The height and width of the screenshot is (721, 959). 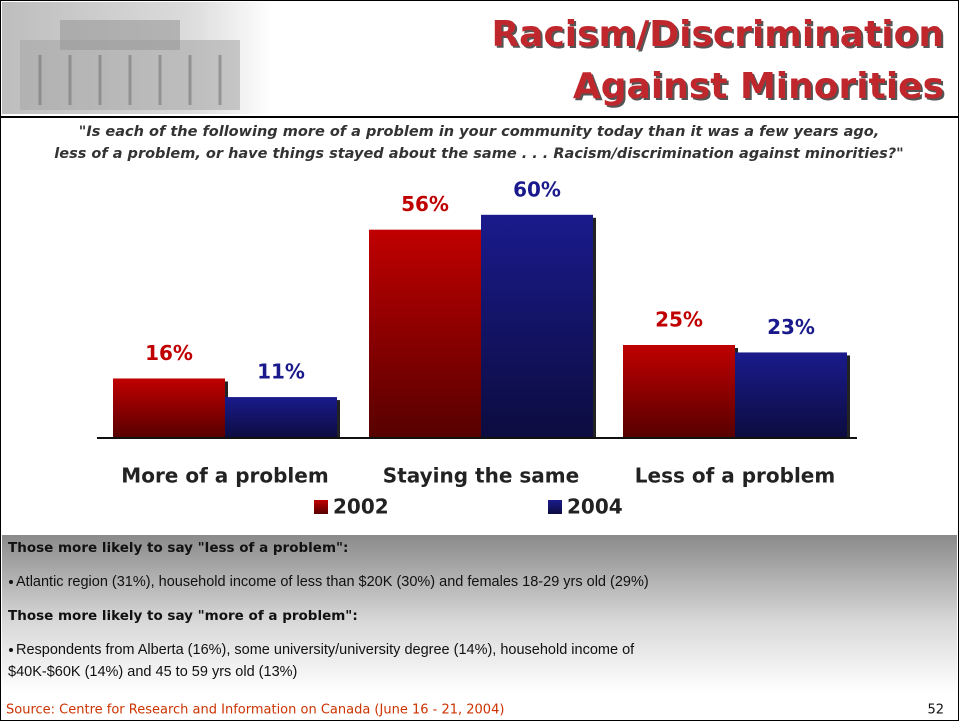 I want to click on category-label: More of a problem, so click(x=224, y=476).